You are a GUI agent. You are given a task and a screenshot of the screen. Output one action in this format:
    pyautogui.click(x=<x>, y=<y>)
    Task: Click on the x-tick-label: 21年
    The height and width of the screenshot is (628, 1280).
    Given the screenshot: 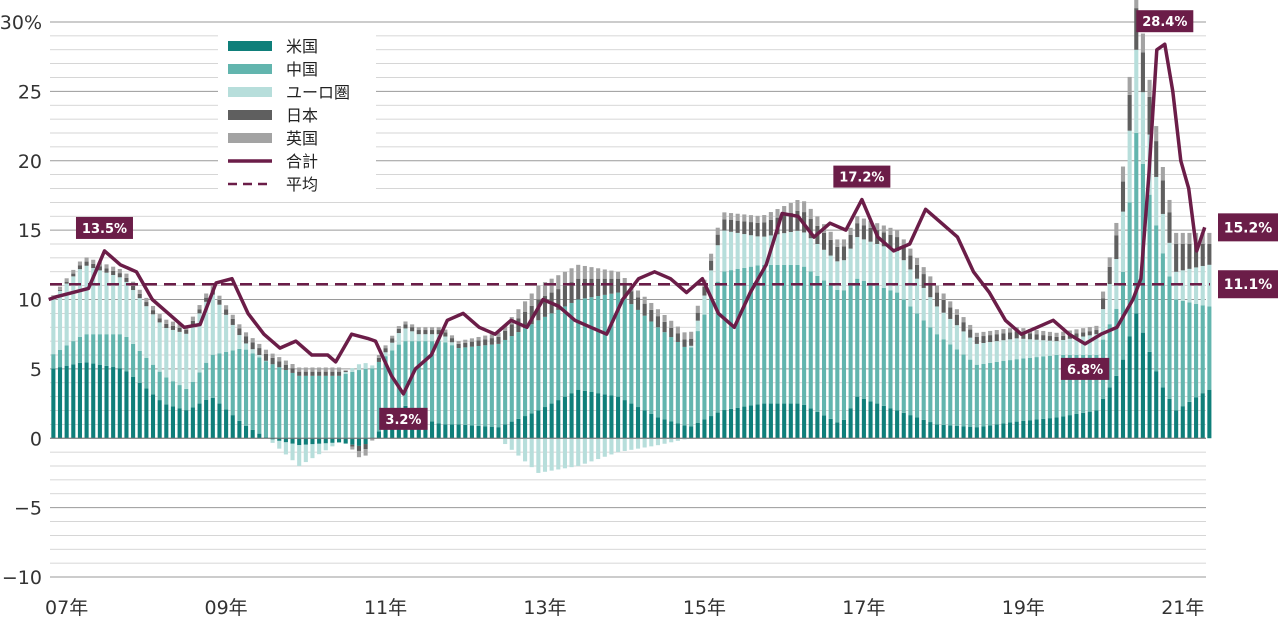 What is the action you would take?
    pyautogui.click(x=1182, y=608)
    